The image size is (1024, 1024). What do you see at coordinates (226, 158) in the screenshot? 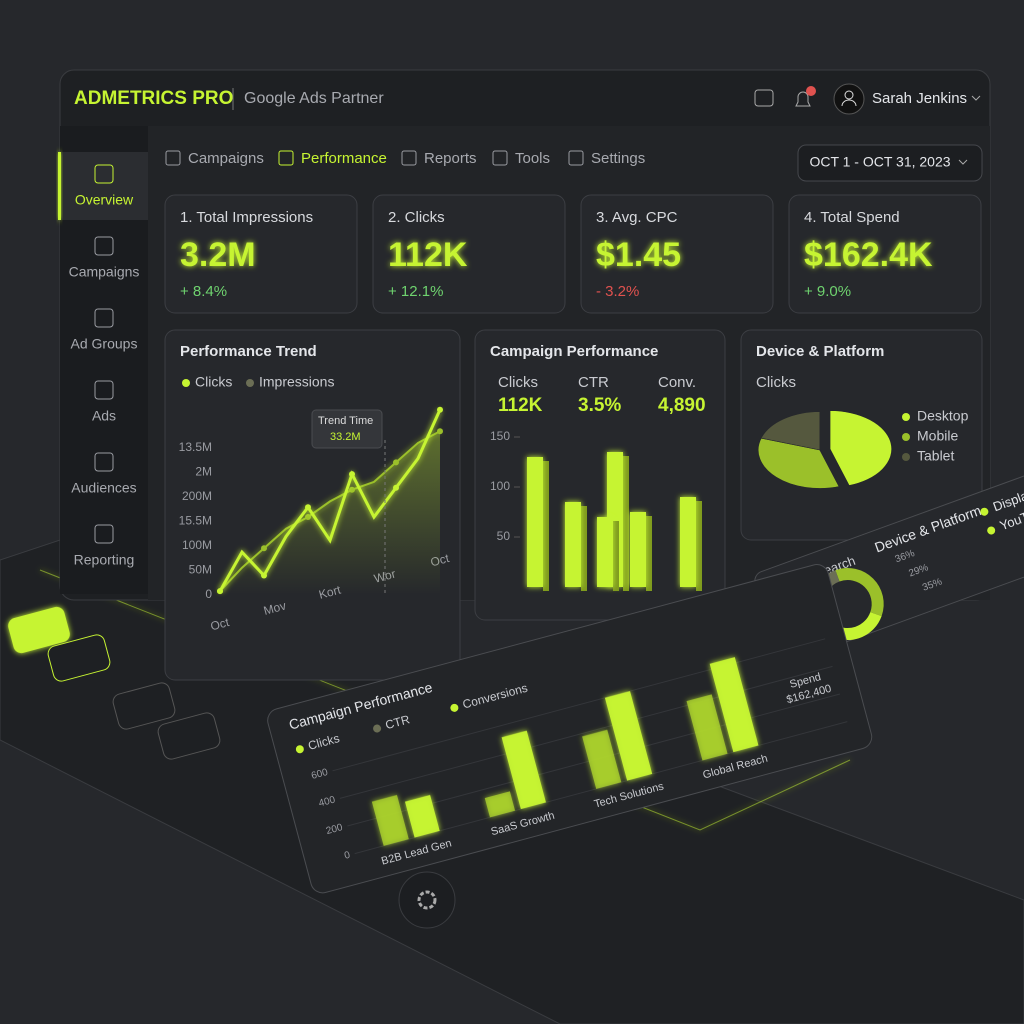
I see `tab: Campaigns` at bounding box center [226, 158].